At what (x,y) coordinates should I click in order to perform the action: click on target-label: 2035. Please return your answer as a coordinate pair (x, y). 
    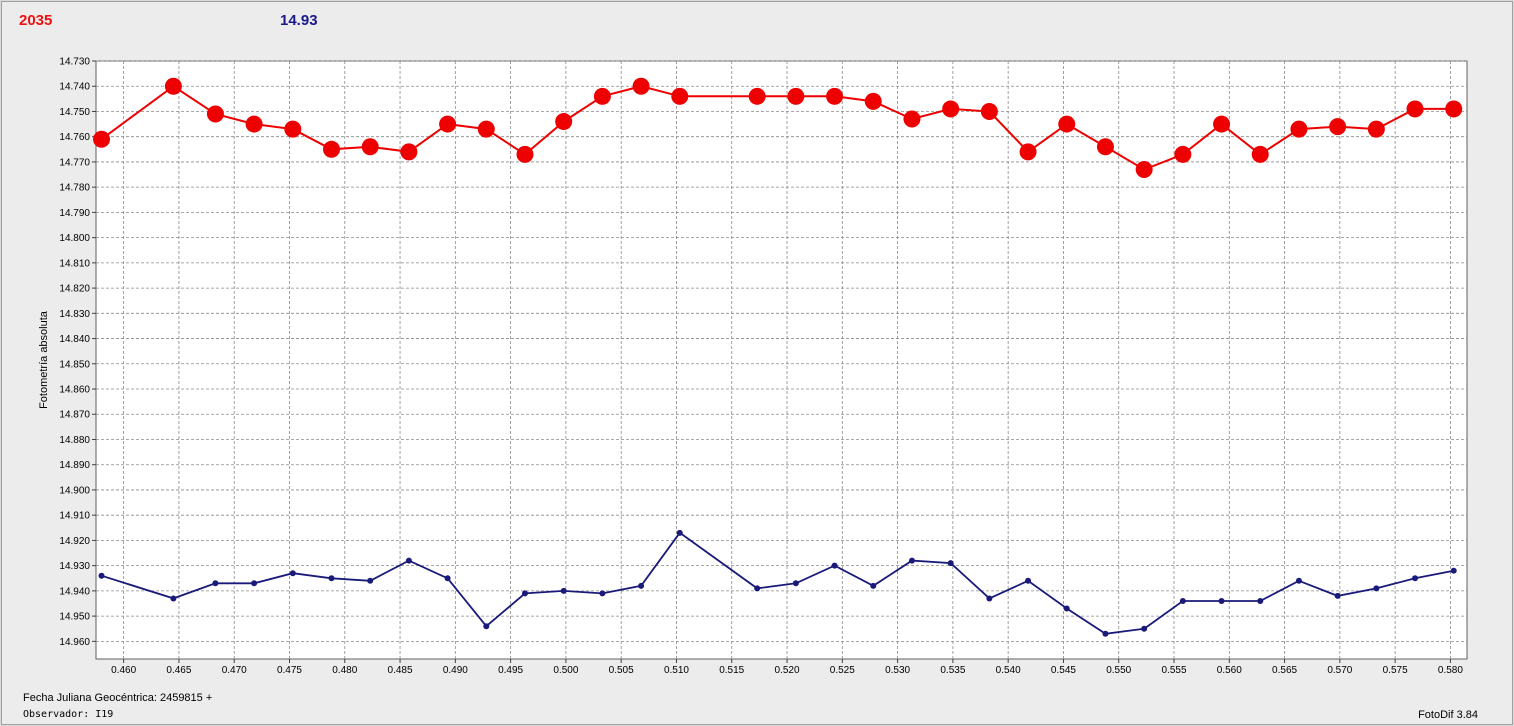
    Looking at the image, I should click on (36, 20).